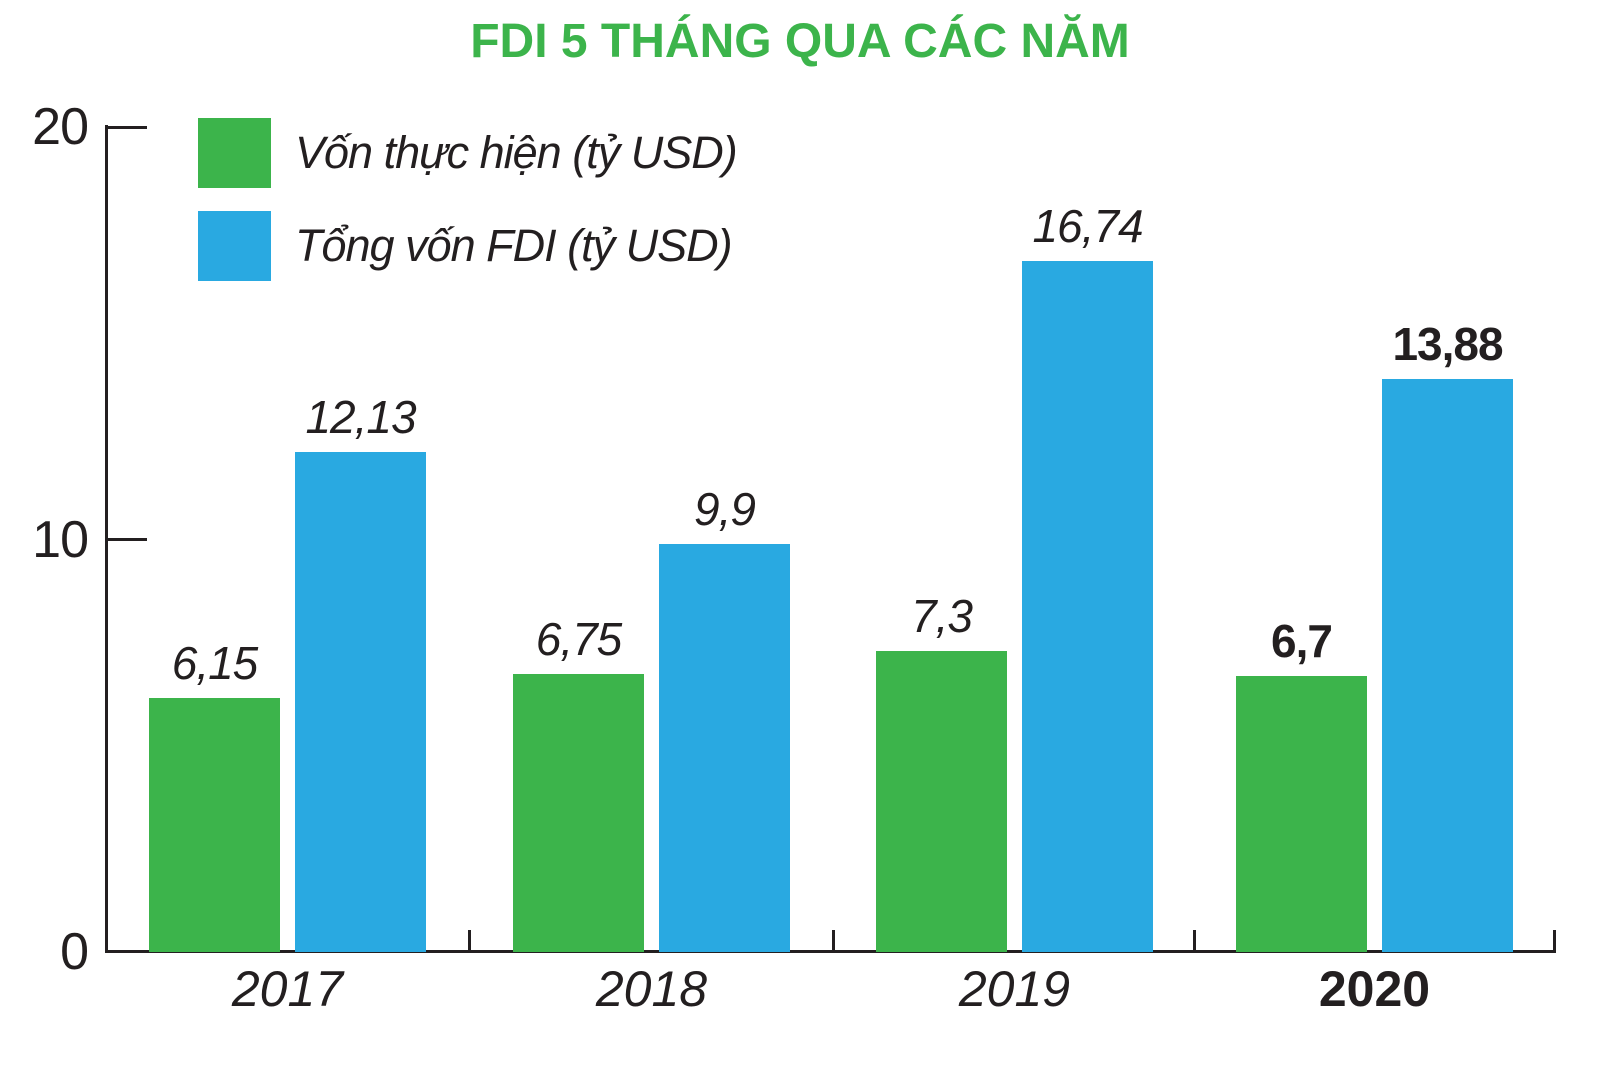 This screenshot has width=1600, height=1069. What do you see at coordinates (725, 508) in the screenshot?
I see `bar-value-label: 9,9` at bounding box center [725, 508].